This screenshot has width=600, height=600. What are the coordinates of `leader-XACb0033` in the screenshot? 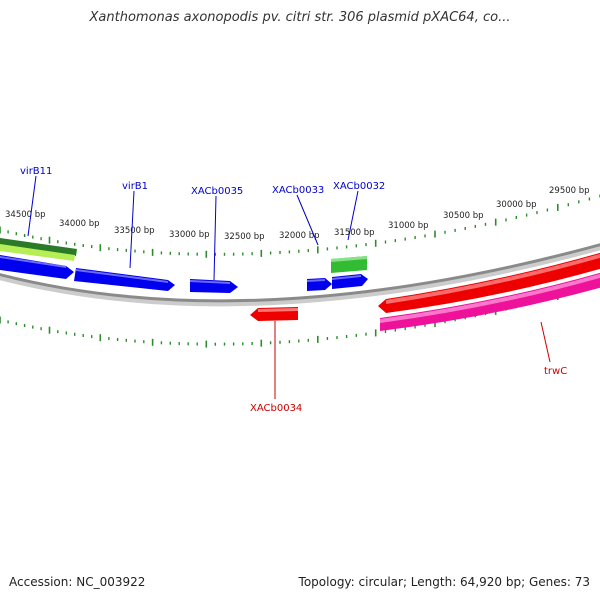 It's located at (307, 220).